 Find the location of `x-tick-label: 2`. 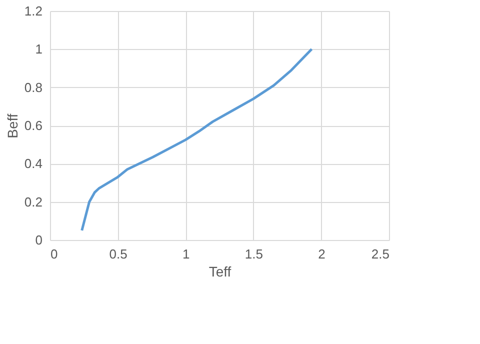

x-tick-label: 2 is located at coordinates (322, 254).